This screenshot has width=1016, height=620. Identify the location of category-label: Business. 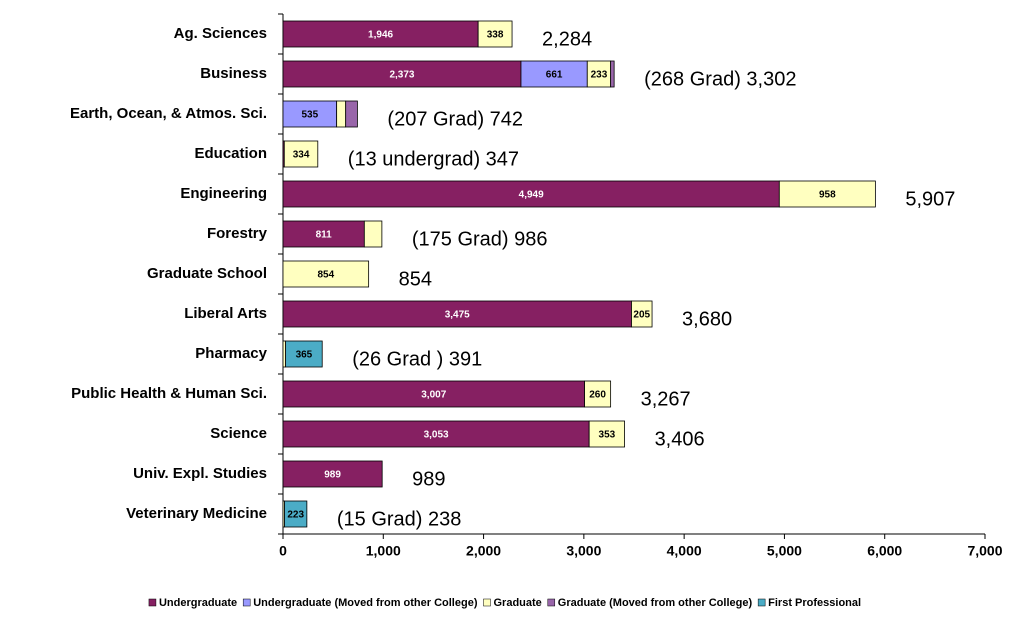
(233, 73).